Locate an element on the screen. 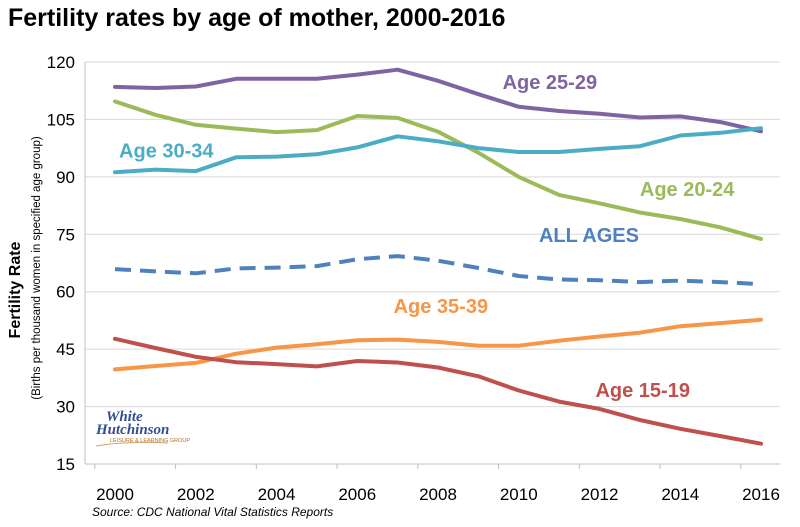 This screenshot has width=800, height=527. logo-line3: LEISURE & LEARNING GROUP is located at coordinates (150, 441).